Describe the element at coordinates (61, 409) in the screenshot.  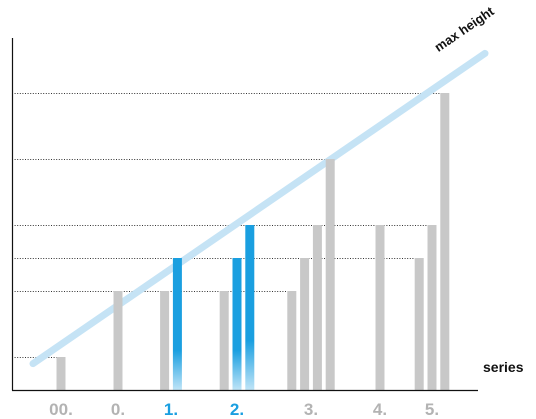
I see `x-tick-label: 00.` at that location.